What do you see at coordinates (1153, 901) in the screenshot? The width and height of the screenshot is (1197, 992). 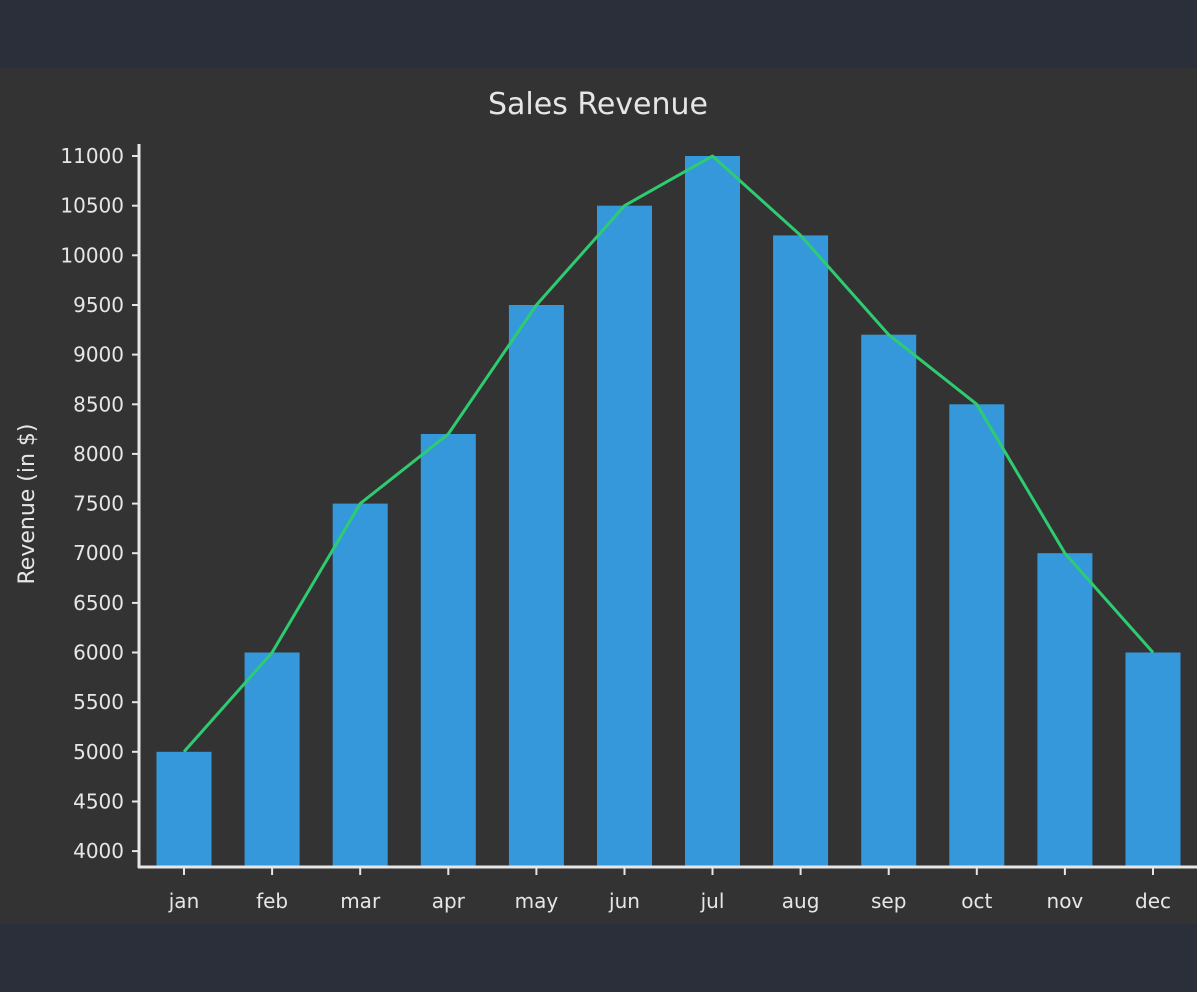 I see `x-tick-label-dec: dec` at bounding box center [1153, 901].